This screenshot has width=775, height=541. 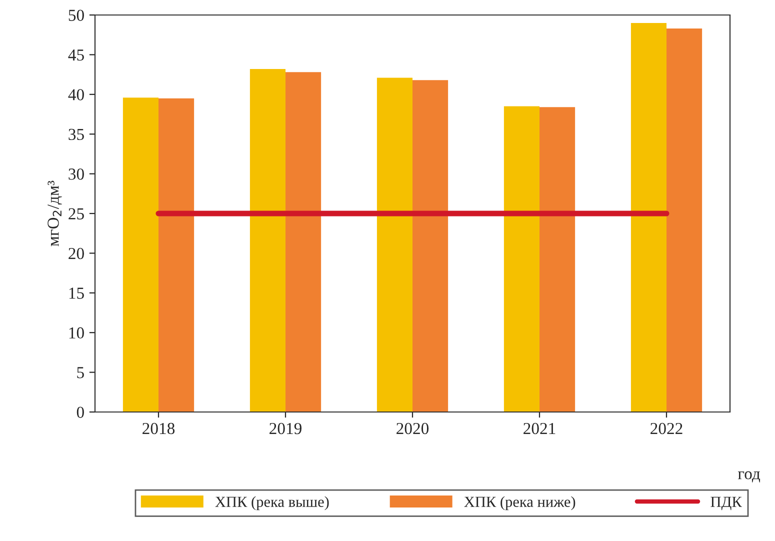 What do you see at coordinates (76, 134) in the screenshot?
I see `y-tick-label: 35` at bounding box center [76, 134].